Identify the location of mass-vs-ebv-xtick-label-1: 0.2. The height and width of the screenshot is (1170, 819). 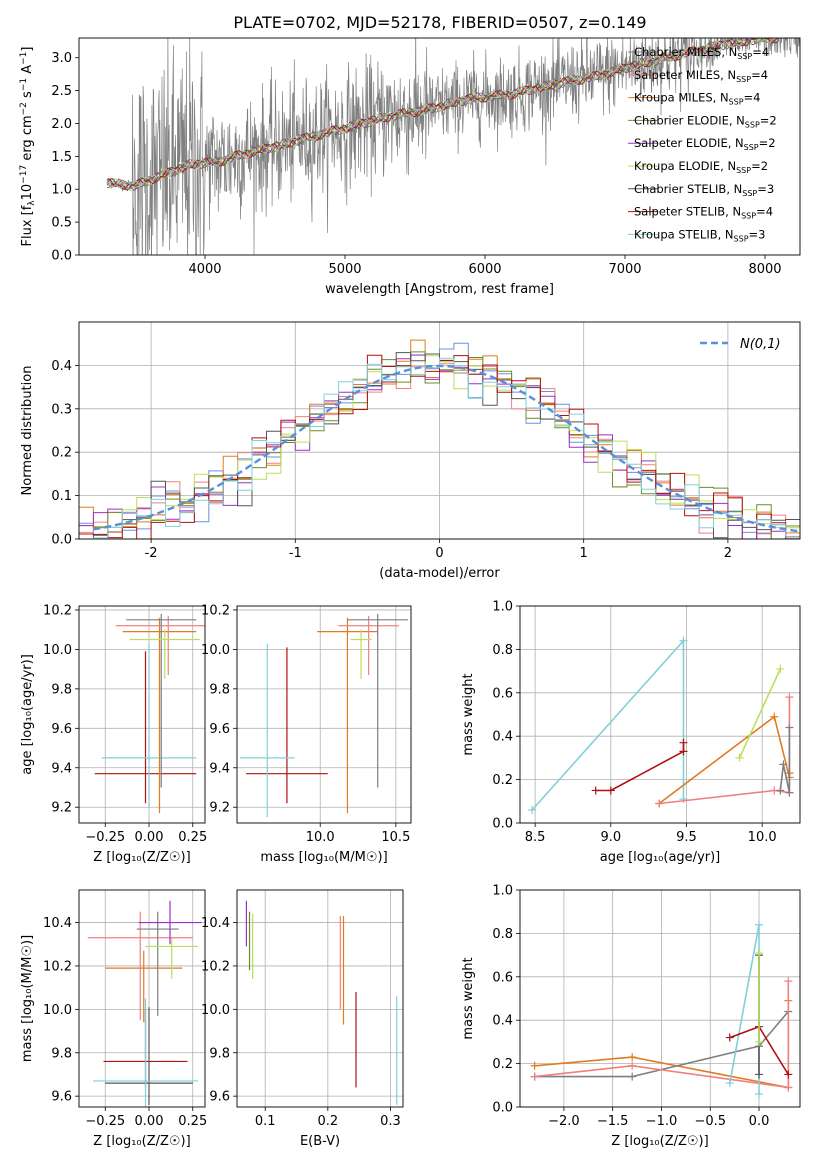
(327, 1121).